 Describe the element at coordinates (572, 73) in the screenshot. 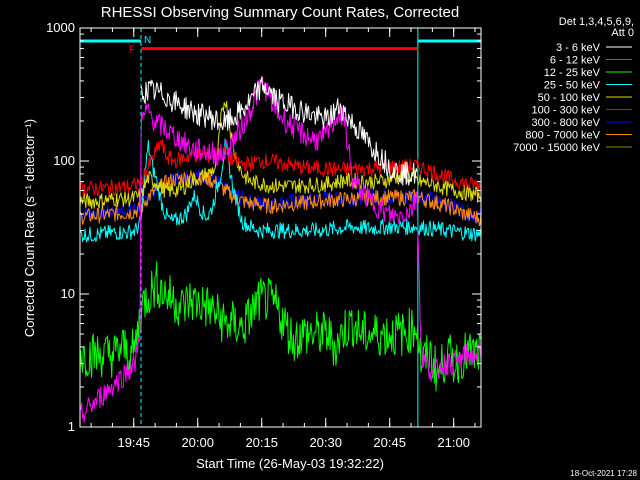

I see `legend-label: 12 - 25 keV` at that location.